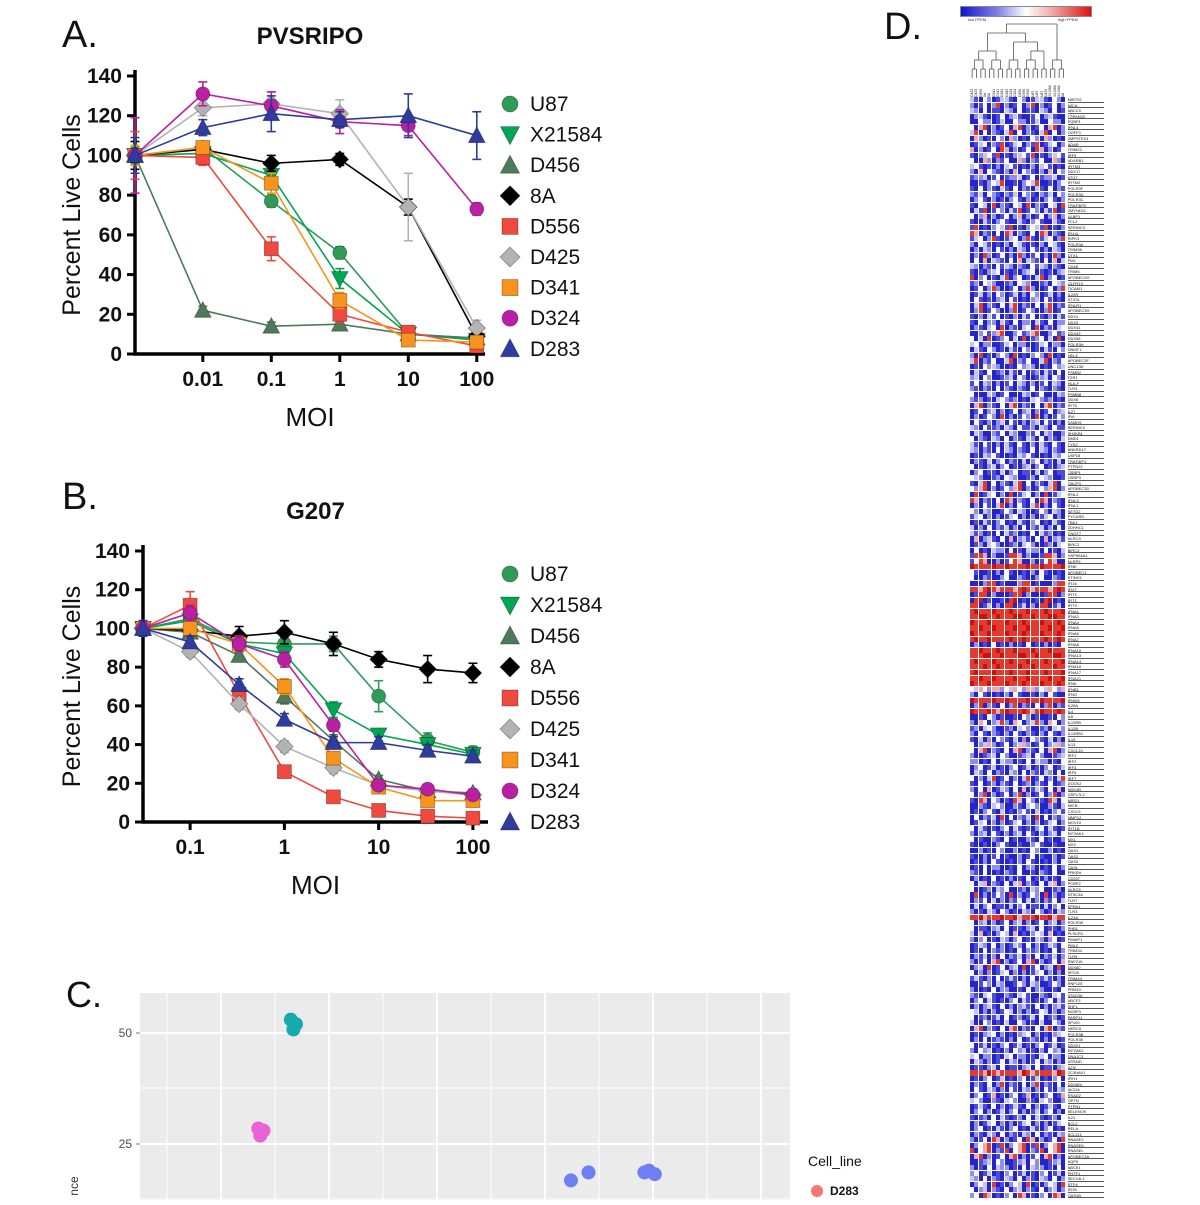 The image size is (1200, 1205). What do you see at coordinates (1085, 1035) in the screenshot?
I see `heatmap-row-label: POLR3B` at bounding box center [1085, 1035].